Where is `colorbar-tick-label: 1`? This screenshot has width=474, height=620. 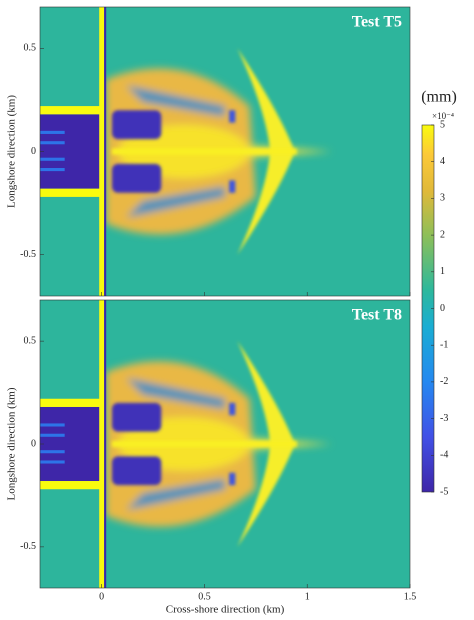
colorbar-tick-label: 1 is located at coordinates (442, 271).